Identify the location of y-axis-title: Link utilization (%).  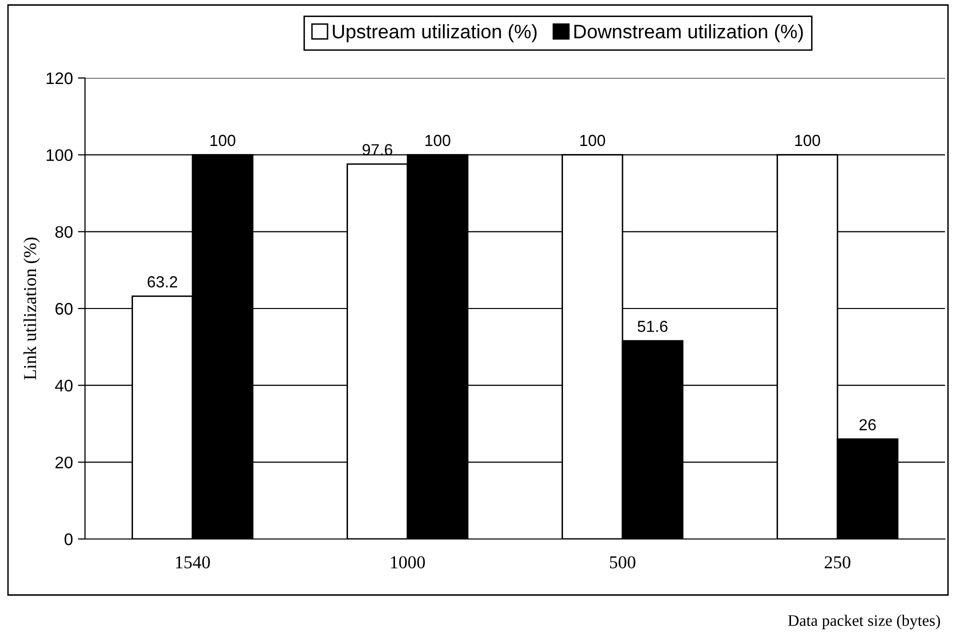
(31, 309).